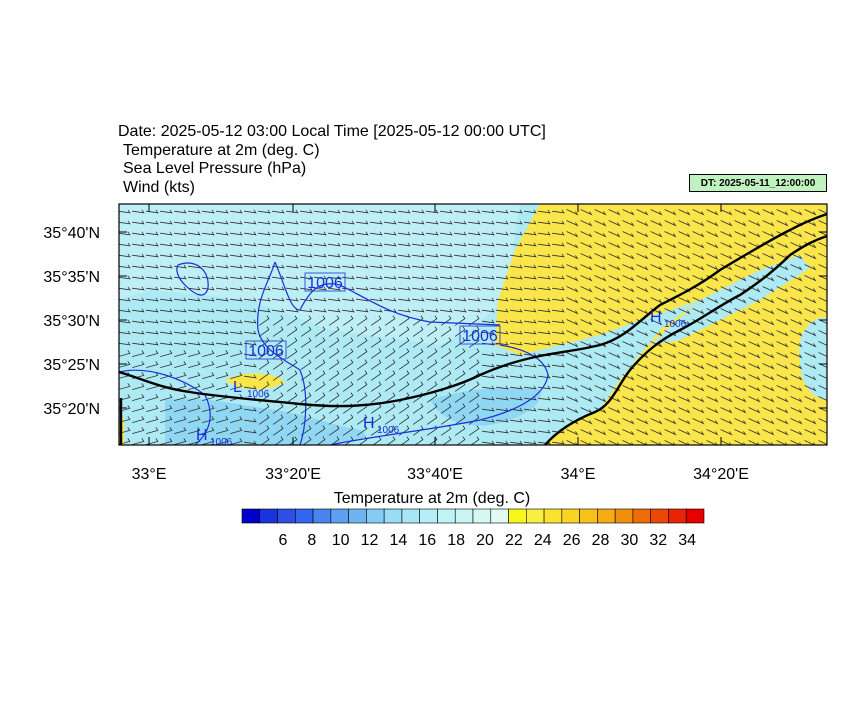  I want to click on colorbar-tick-label: 12, so click(370, 540).